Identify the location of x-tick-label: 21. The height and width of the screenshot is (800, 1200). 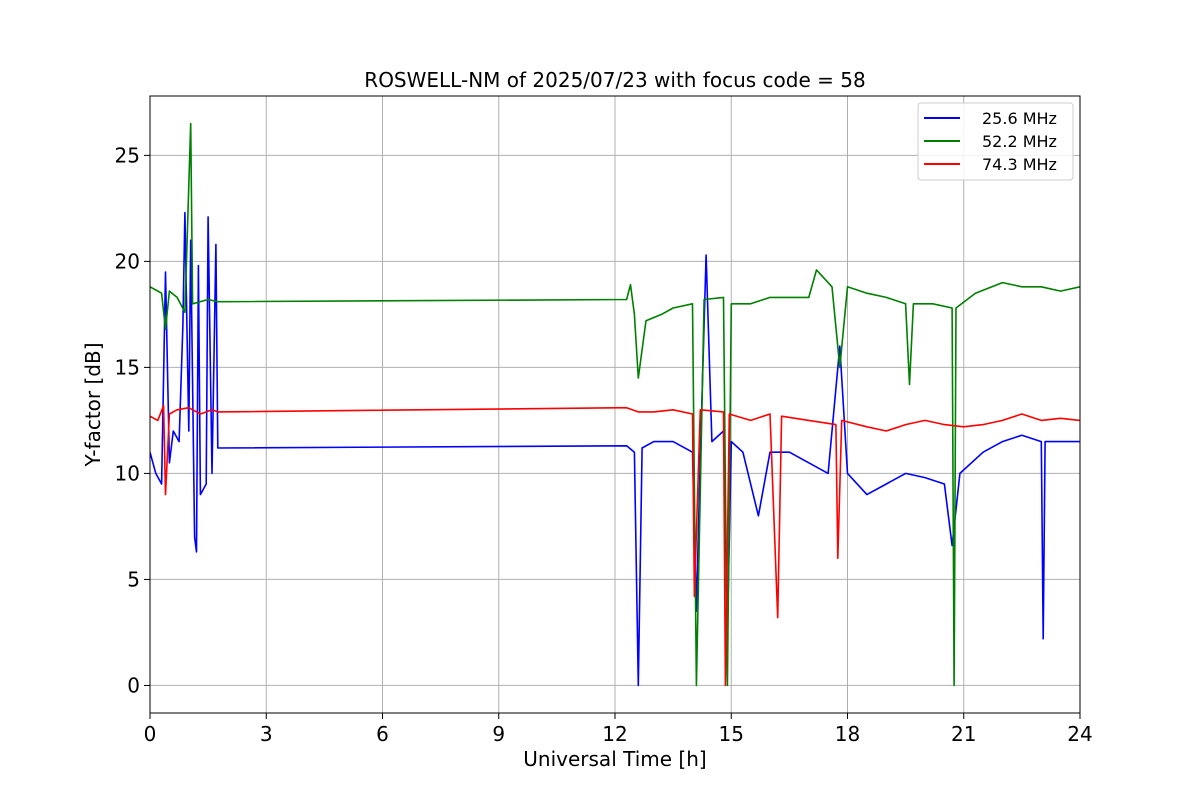
(963, 734).